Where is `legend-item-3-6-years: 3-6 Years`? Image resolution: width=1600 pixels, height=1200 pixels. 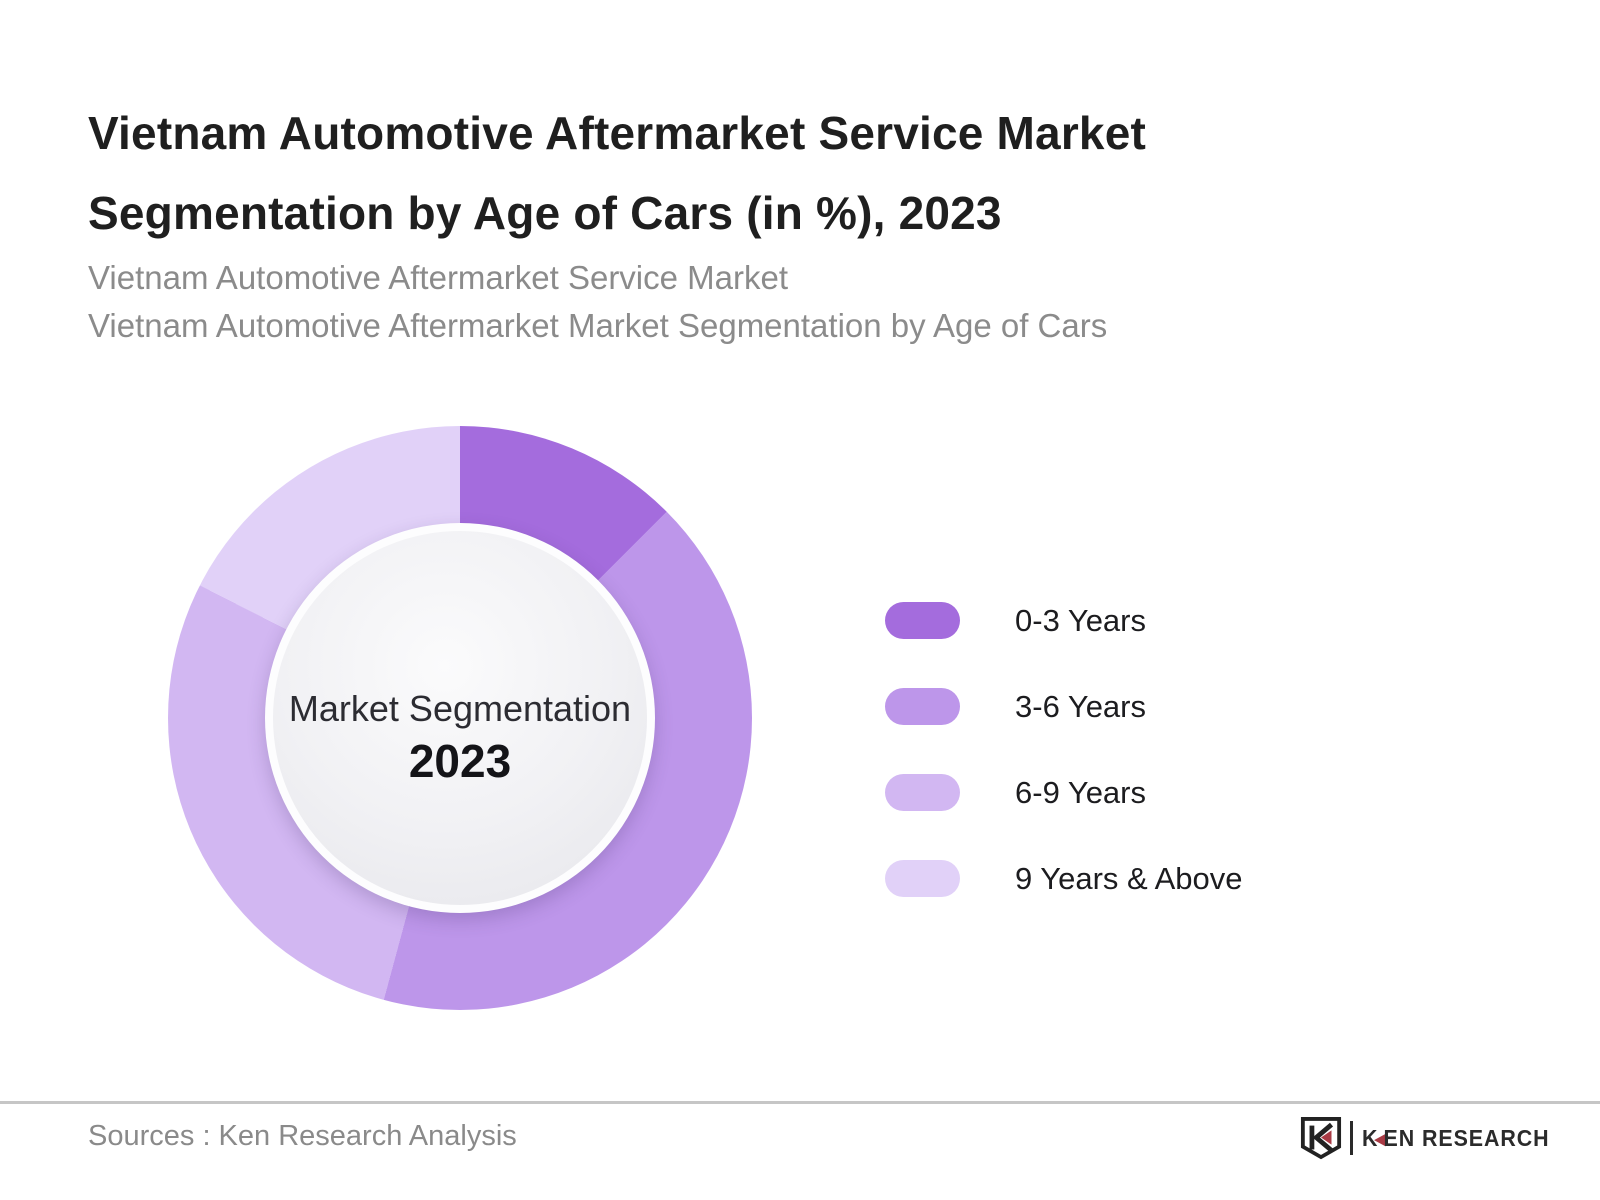
legend-item-3-6-years: 3-6 Years is located at coordinates (1064, 706).